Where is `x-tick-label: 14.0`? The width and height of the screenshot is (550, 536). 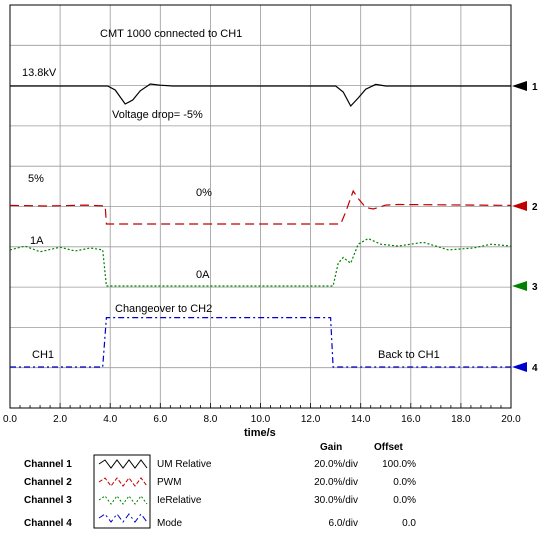 x-tick-label: 14.0 is located at coordinates (361, 419).